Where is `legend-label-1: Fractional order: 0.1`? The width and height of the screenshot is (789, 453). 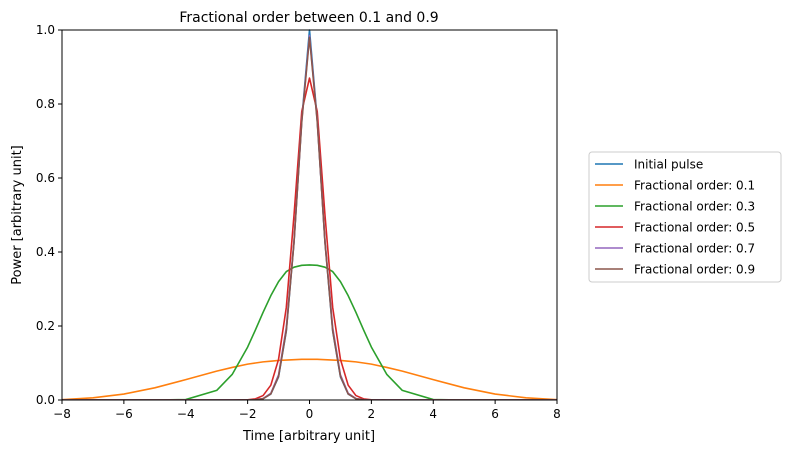
legend-label-1: Fractional order: 0.1 is located at coordinates (694, 186).